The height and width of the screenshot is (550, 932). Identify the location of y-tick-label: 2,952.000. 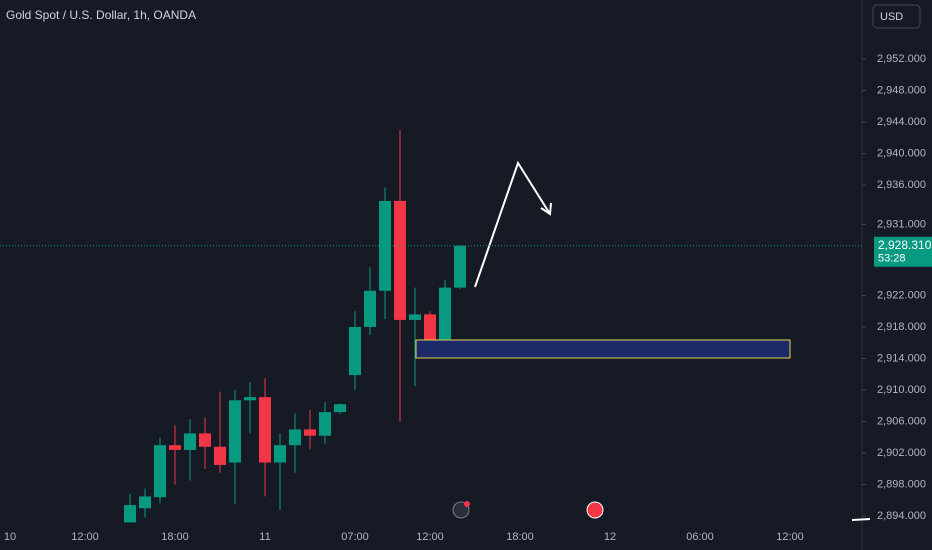
(901, 59).